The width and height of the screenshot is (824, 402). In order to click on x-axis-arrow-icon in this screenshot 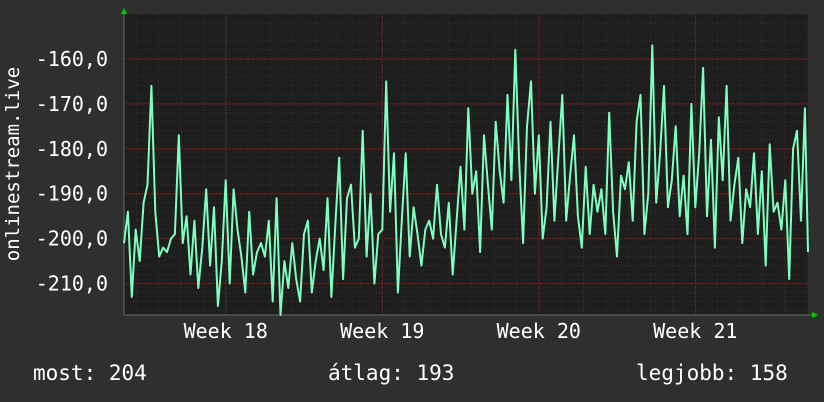, I will do `click(815, 315)`.